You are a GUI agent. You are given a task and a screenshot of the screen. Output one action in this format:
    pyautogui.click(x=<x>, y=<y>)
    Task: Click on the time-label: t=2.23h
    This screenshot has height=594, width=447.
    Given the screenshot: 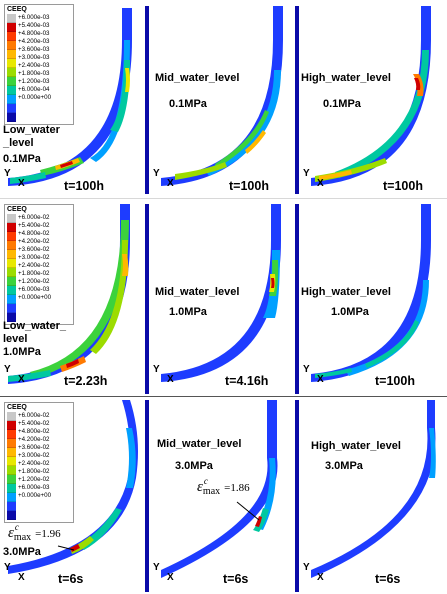 What is the action you would take?
    pyautogui.click(x=86, y=381)
    